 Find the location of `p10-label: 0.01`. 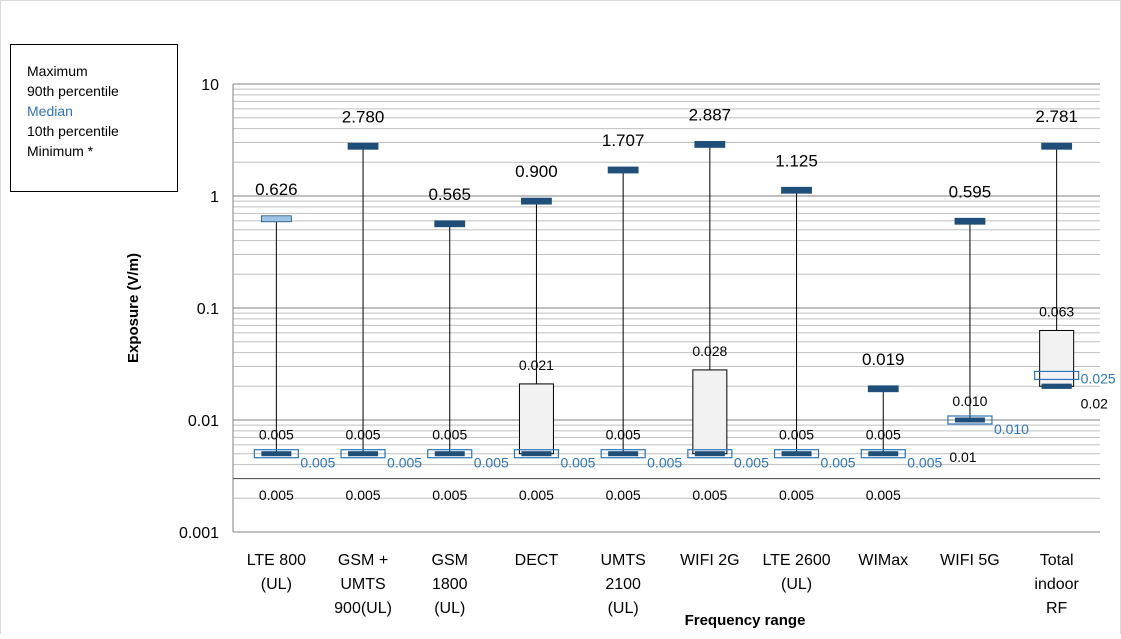

p10-label: 0.01 is located at coordinates (962, 457).